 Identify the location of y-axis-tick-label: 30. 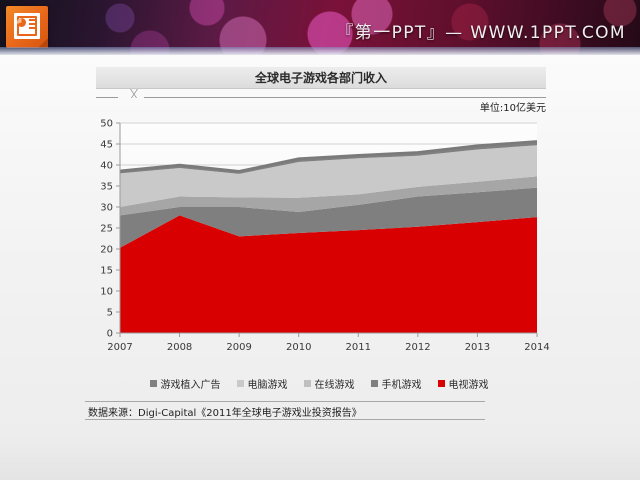
(106, 208).